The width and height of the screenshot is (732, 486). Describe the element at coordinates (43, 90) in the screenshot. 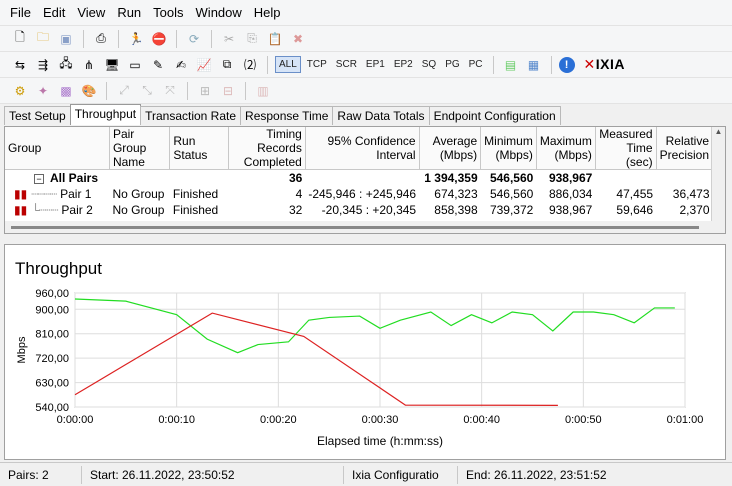

I see `wizard-icon: ✦` at that location.